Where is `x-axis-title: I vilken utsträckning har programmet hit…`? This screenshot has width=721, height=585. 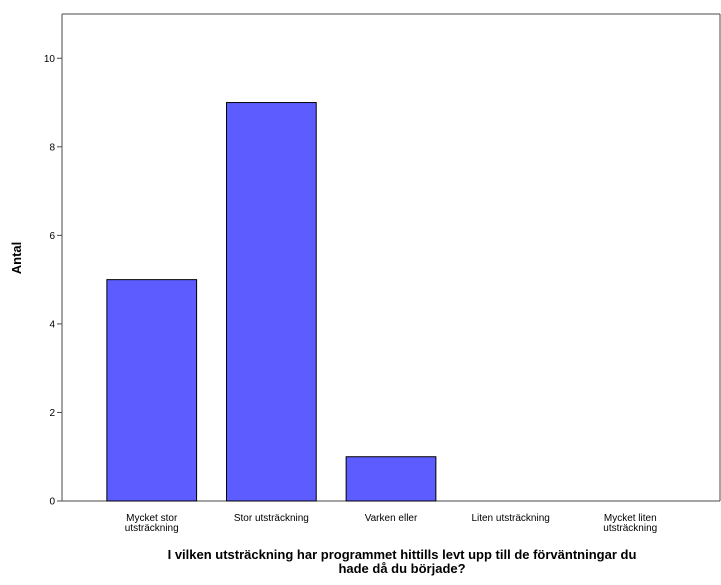
x-axis-title: I vilken utsträckning har programmet hit… is located at coordinates (402, 561).